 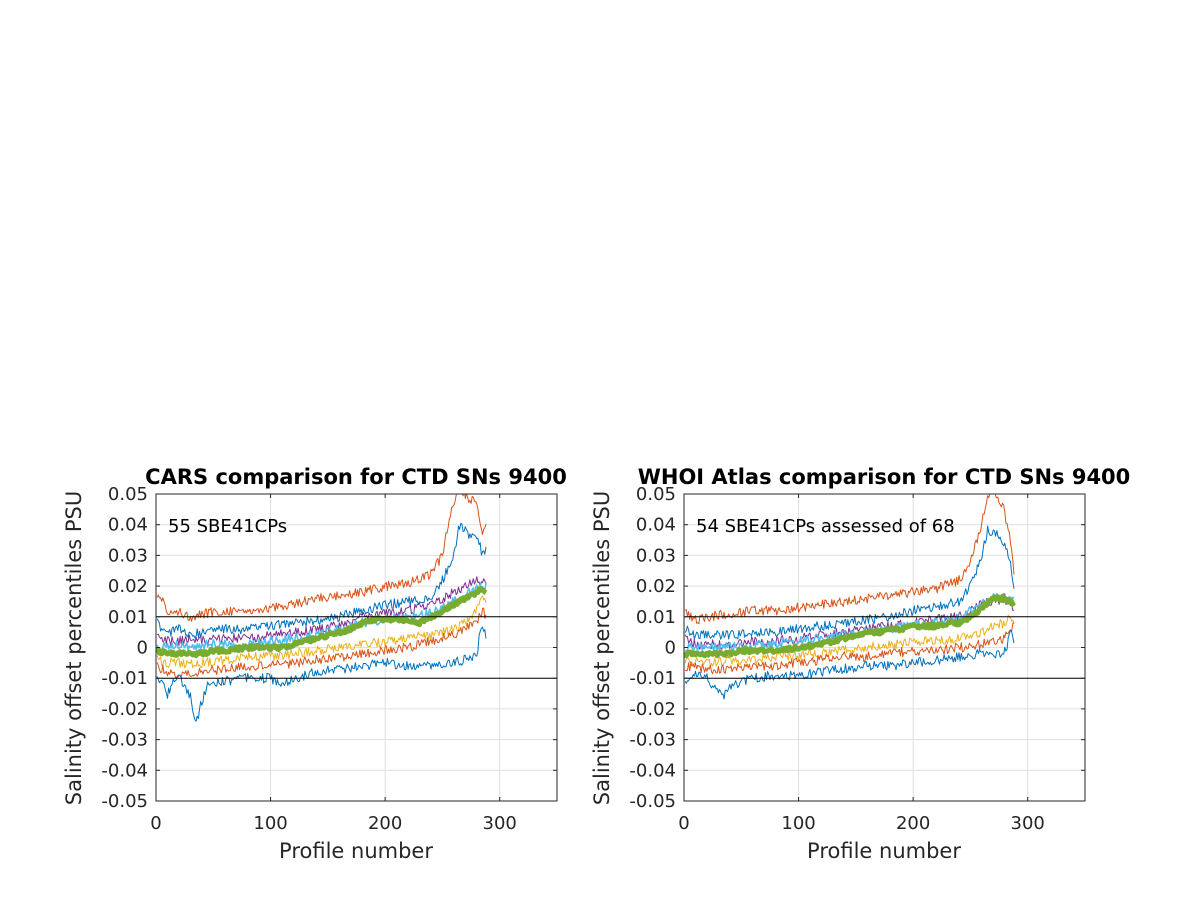 I want to click on chart-title: CARS comparison for CTD SNs 9400, so click(x=356, y=477).